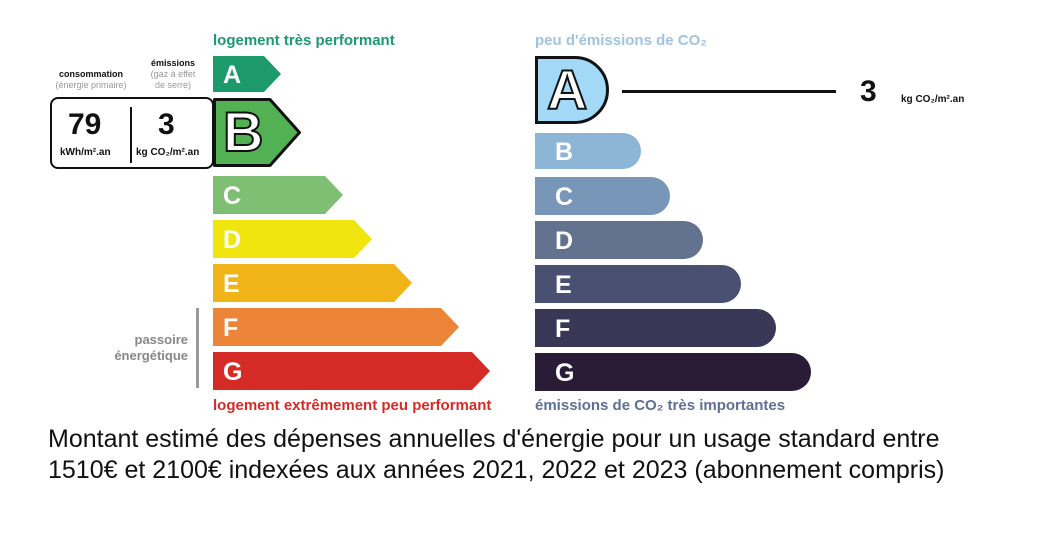  Describe the element at coordinates (168, 152) in the screenshot. I see `emissions-unit: kg CO₂/m².an` at that location.